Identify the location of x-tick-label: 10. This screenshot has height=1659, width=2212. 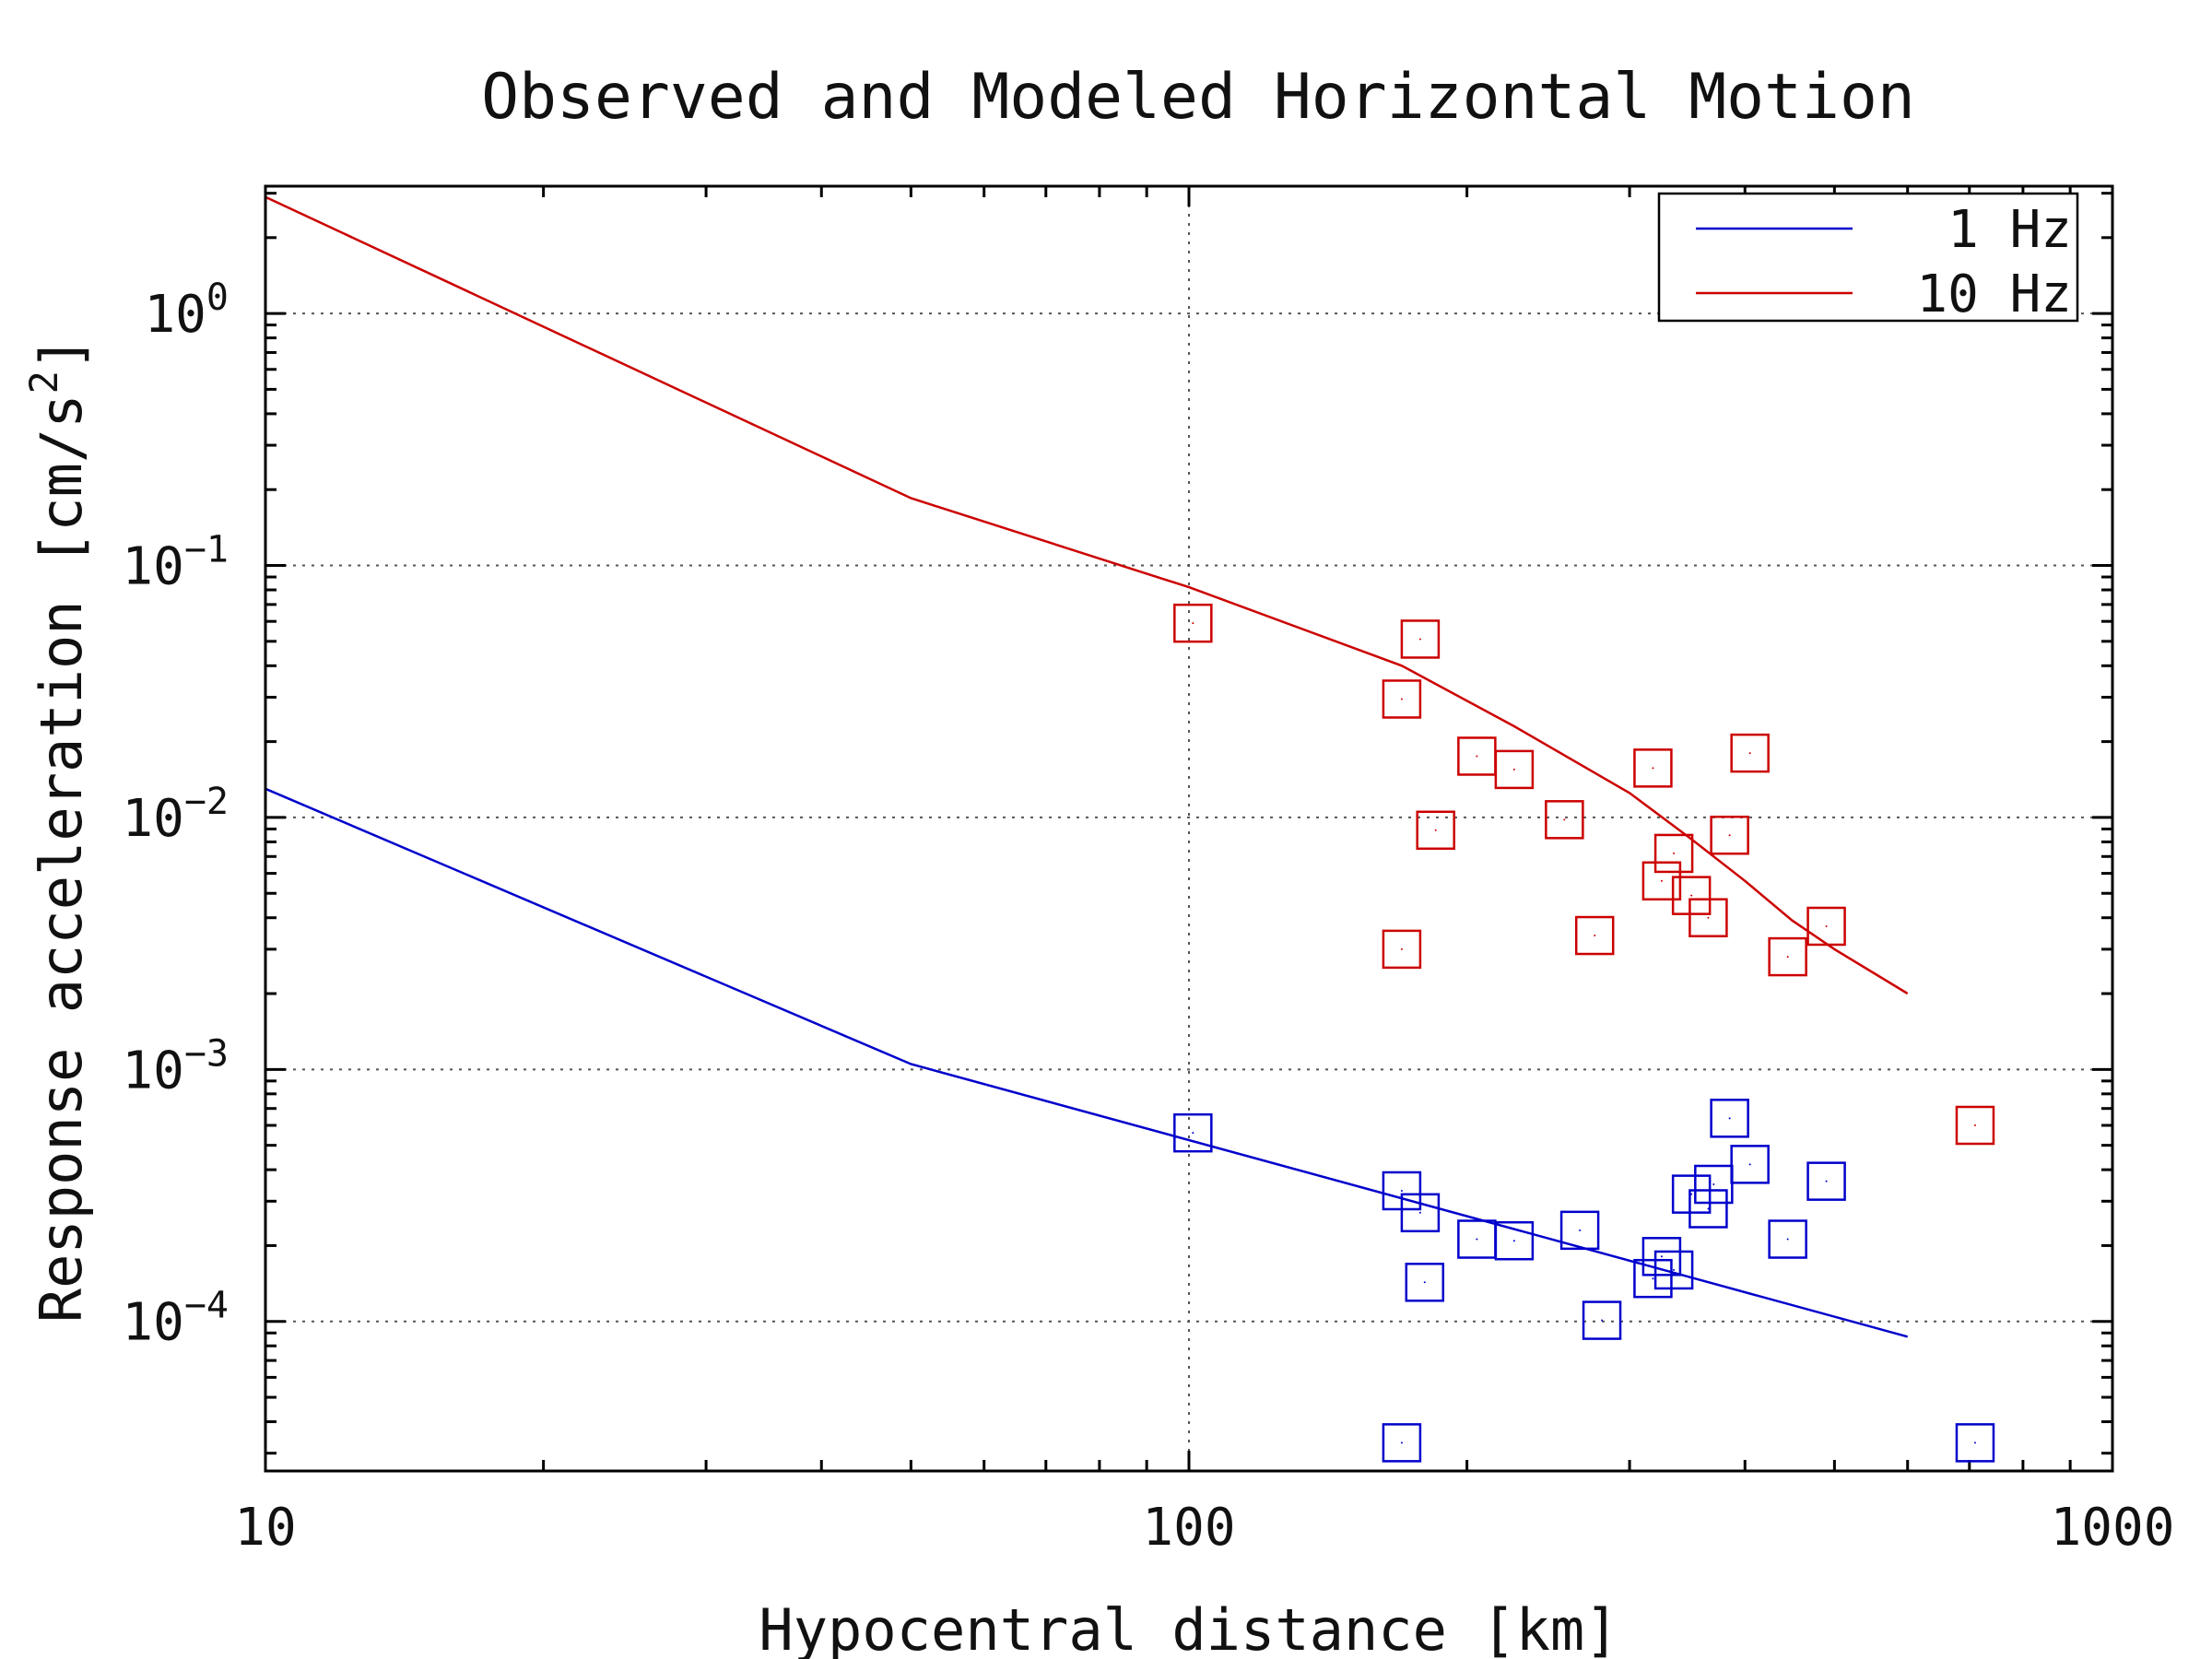
(265, 1528).